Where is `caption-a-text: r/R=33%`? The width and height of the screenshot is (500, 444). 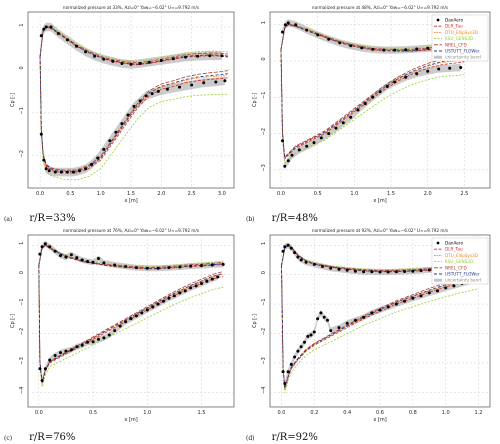
caption-a-text: r/R=33% is located at coordinates (52, 218).